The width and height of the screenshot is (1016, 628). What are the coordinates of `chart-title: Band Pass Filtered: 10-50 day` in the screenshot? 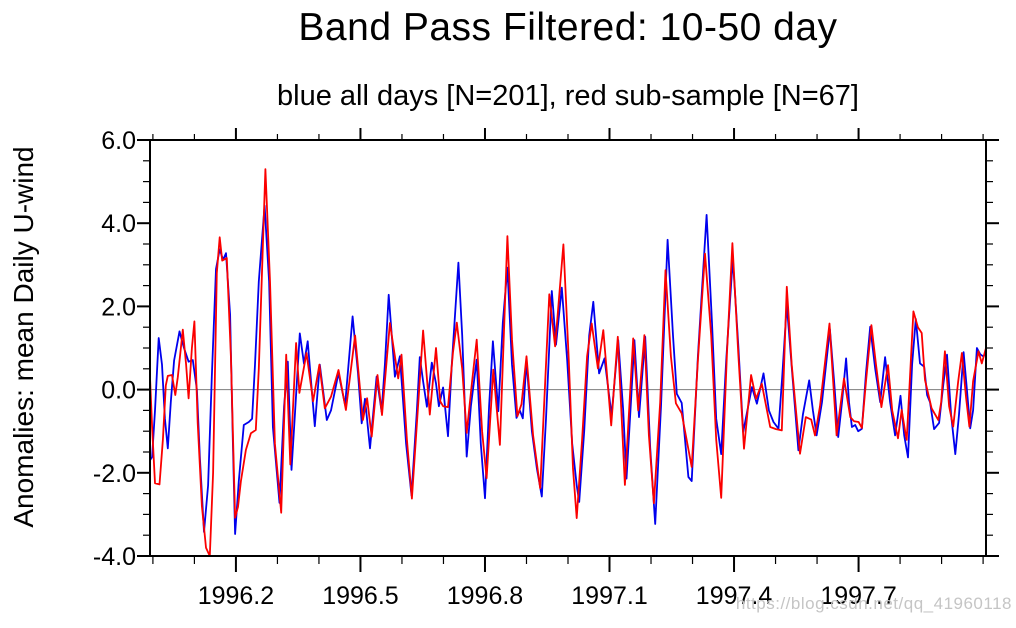 It's located at (568, 27).